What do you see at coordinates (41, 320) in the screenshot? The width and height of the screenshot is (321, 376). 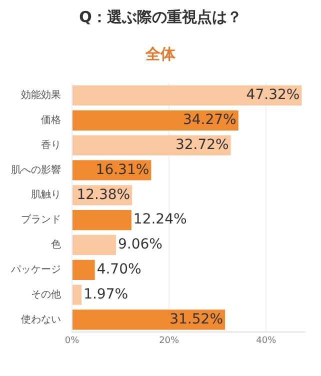 I see `y-tick-label: 使わない` at bounding box center [41, 320].